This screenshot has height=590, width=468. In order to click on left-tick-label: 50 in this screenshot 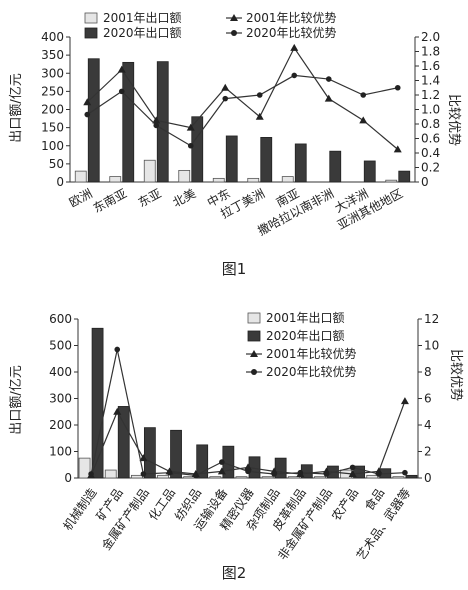, I will do `click(56, 164)`.